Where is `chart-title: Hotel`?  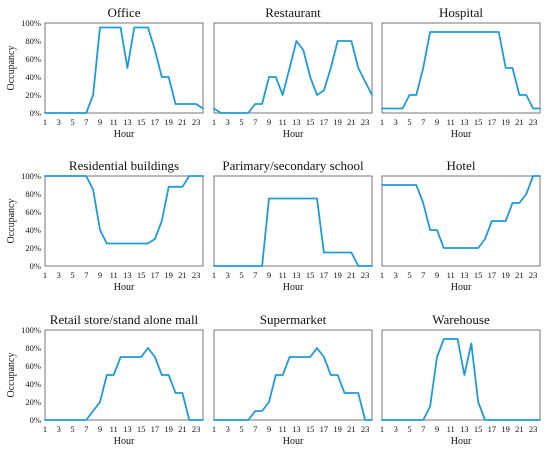
chart-title: Hotel is located at coordinates (461, 165).